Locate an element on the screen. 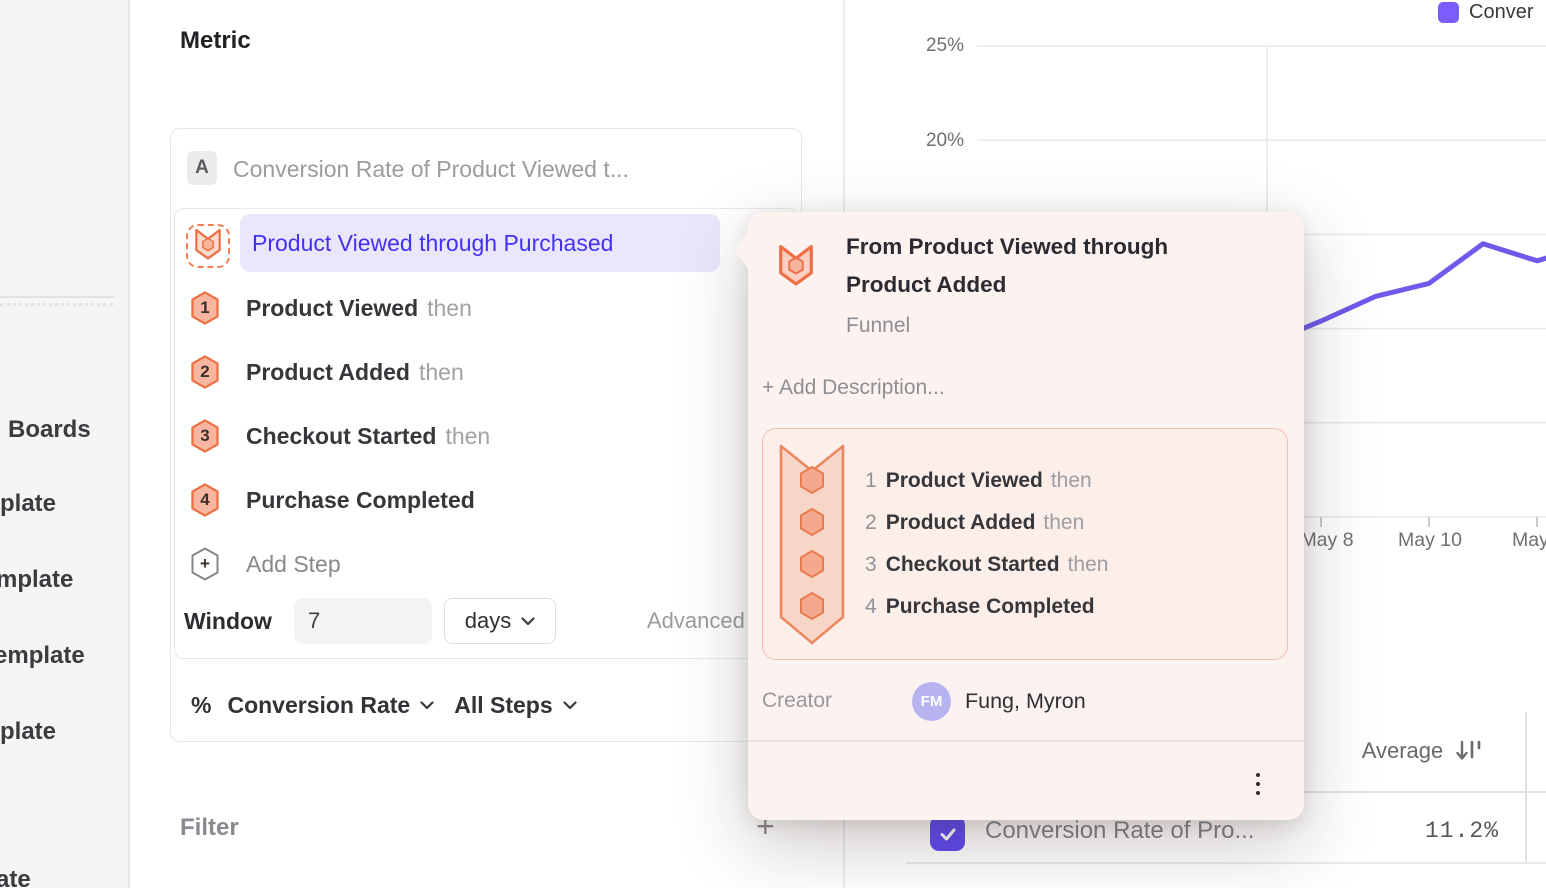  selected-funnel-event: Product Viewed through Purchased is located at coordinates (480, 243).